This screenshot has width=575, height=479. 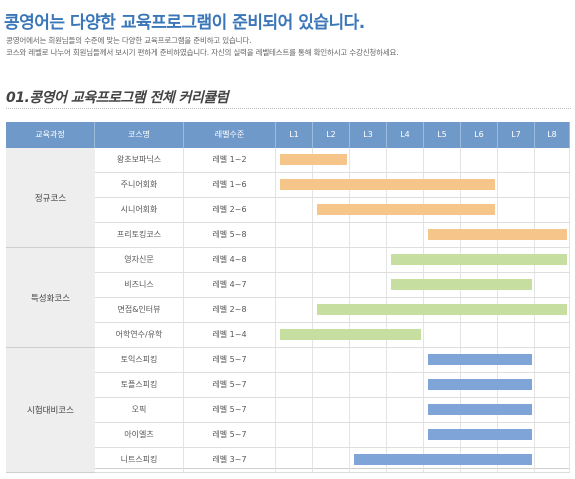 I want to click on table-row: 주니어회화 레벨 1~6, so click(x=332, y=185).